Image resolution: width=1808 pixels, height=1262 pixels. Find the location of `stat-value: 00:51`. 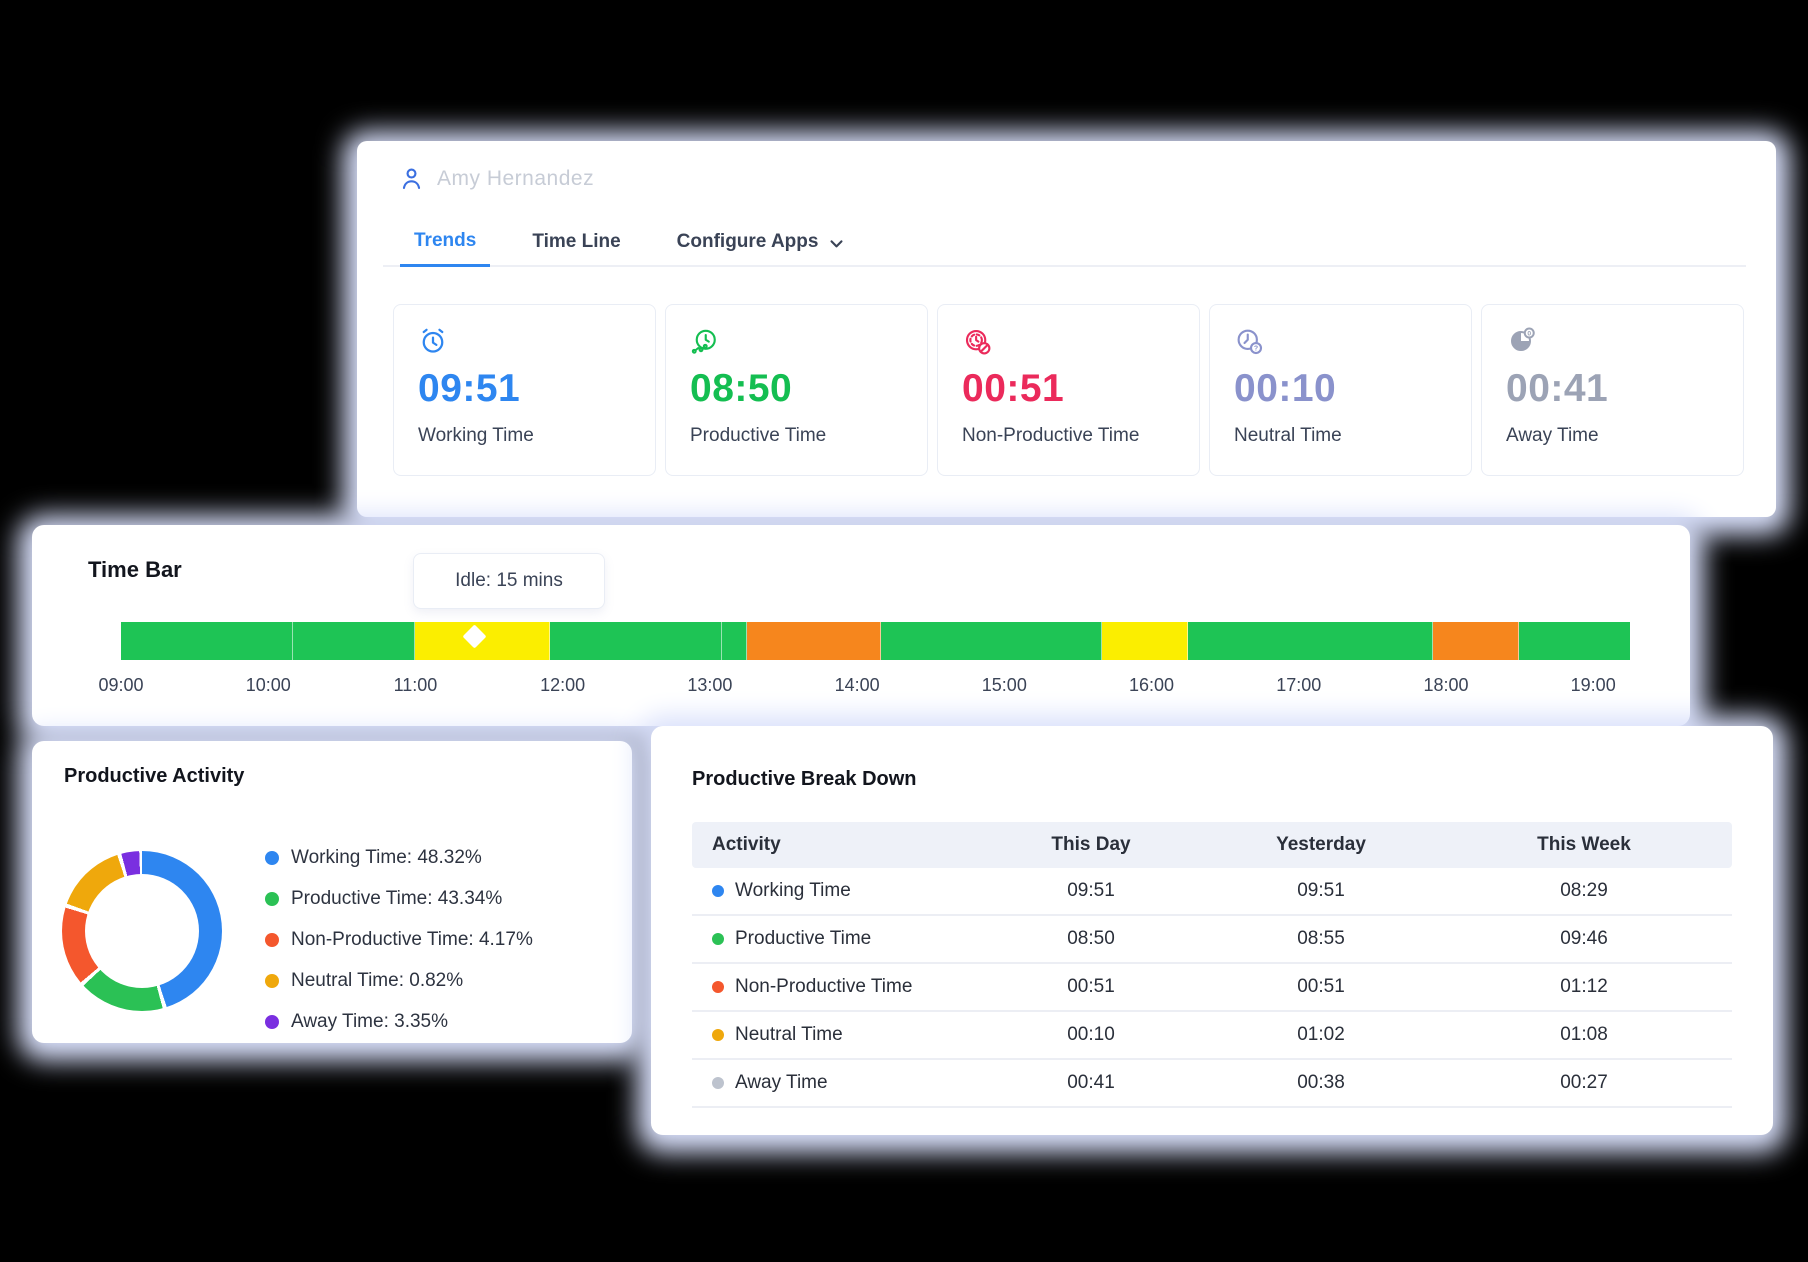

stat-value: 00:51 is located at coordinates (1013, 388).